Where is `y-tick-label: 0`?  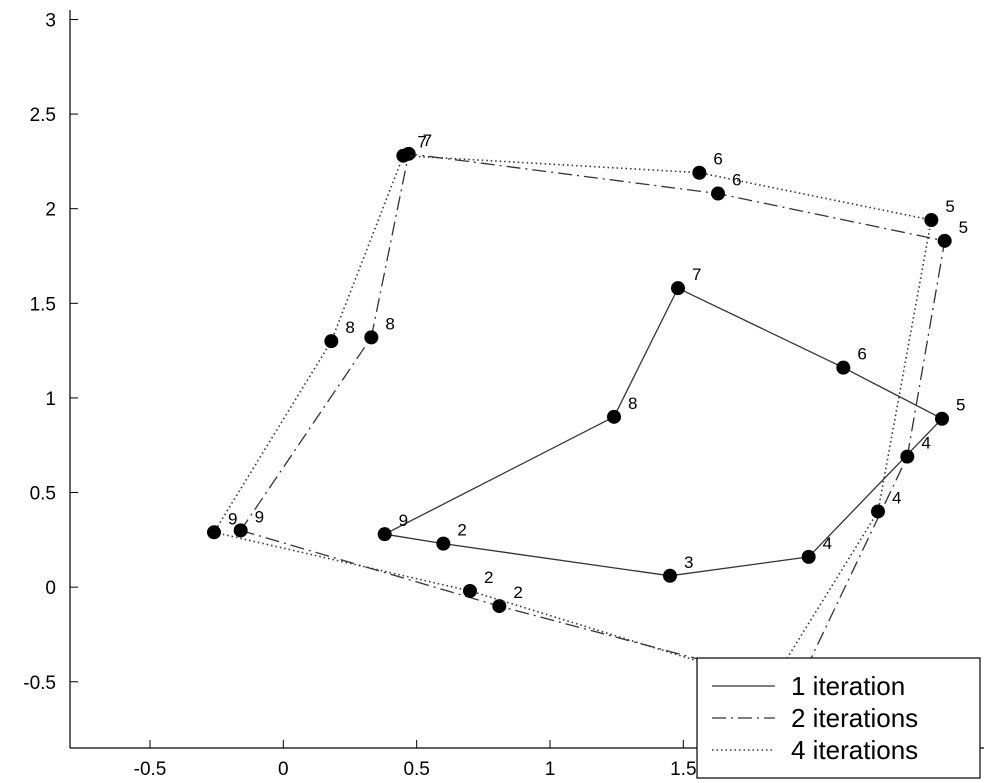
y-tick-label: 0 is located at coordinates (50, 588).